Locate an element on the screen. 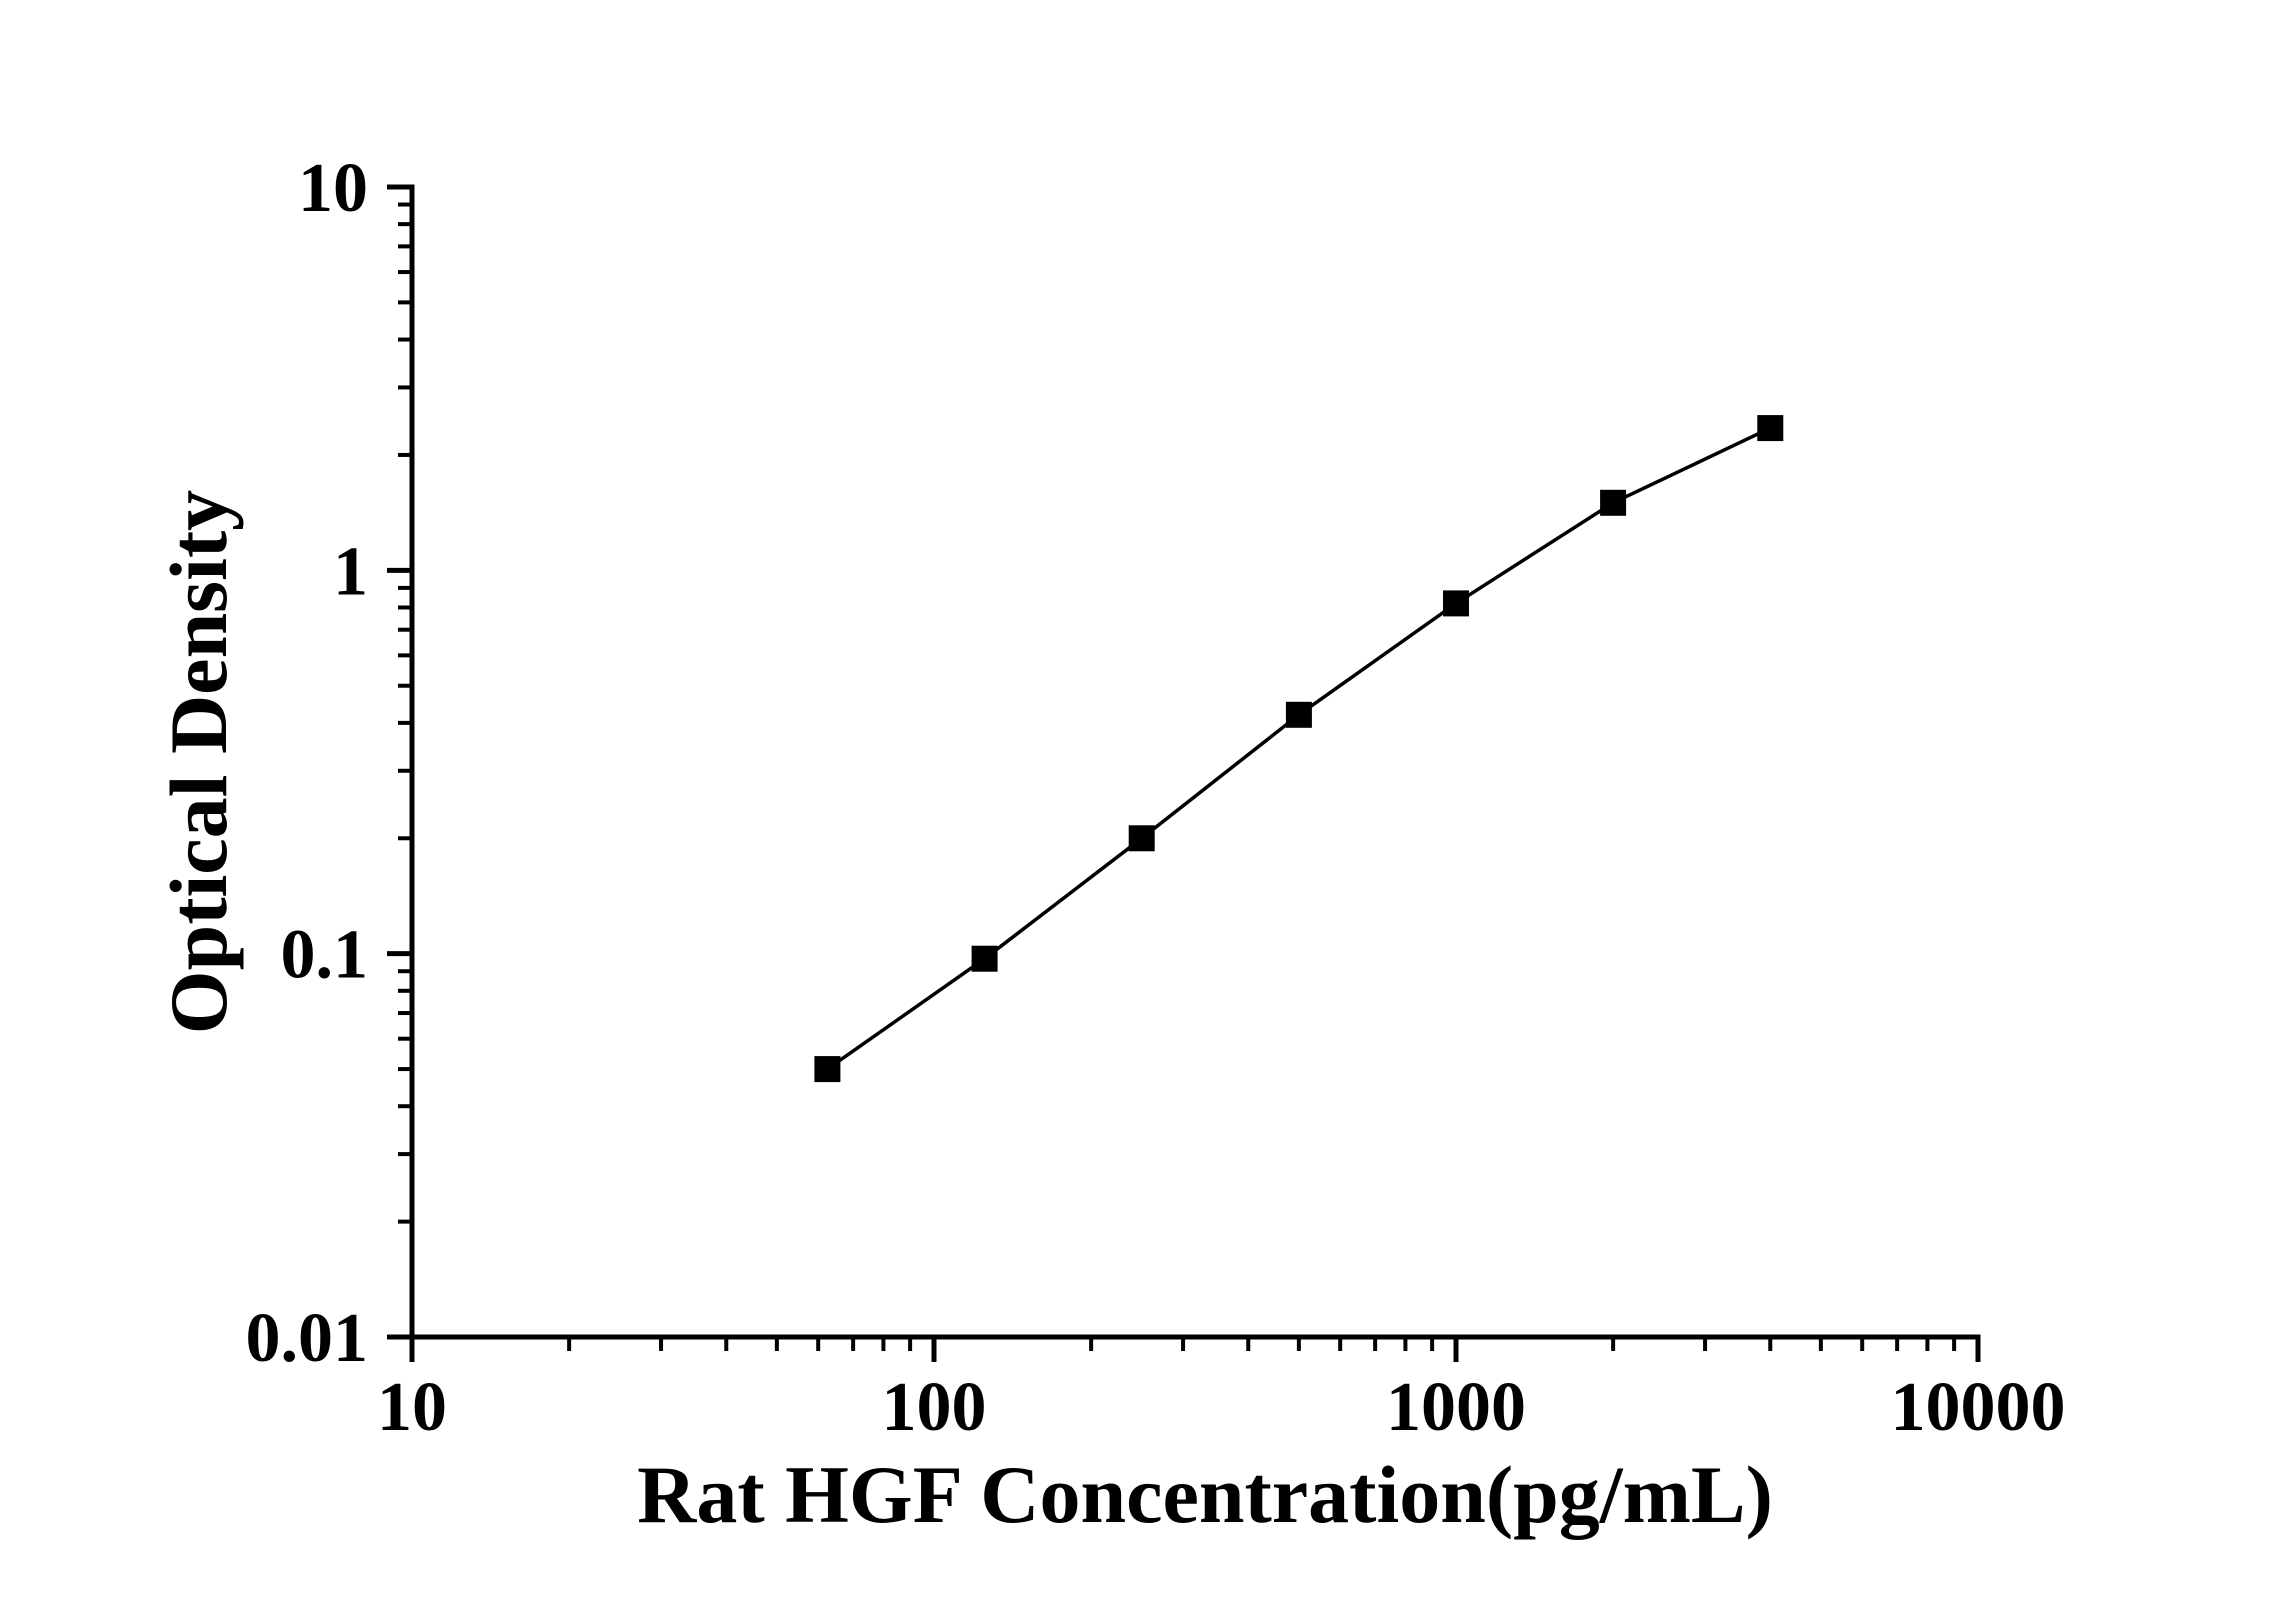  x-axis-title: Rat HGF Concentration(pg/mL) is located at coordinates (1205, 1494).